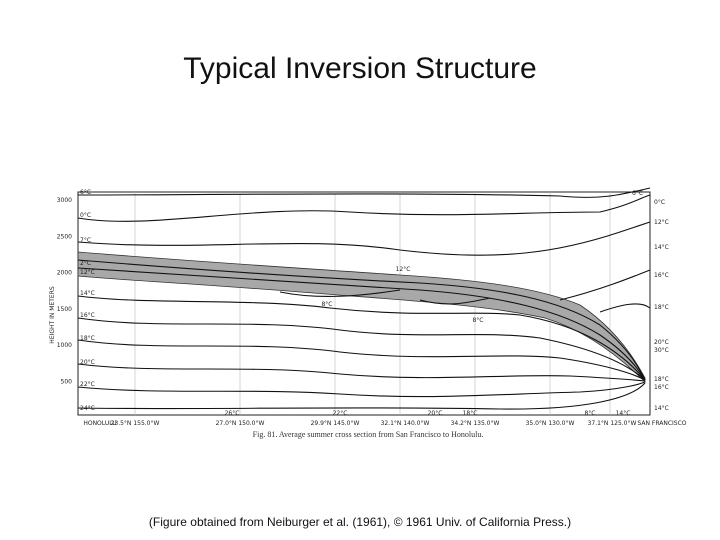 The width and height of the screenshot is (720, 540). Describe the element at coordinates (85, 263) in the screenshot. I see `isotherm-label: 2°C` at that location.